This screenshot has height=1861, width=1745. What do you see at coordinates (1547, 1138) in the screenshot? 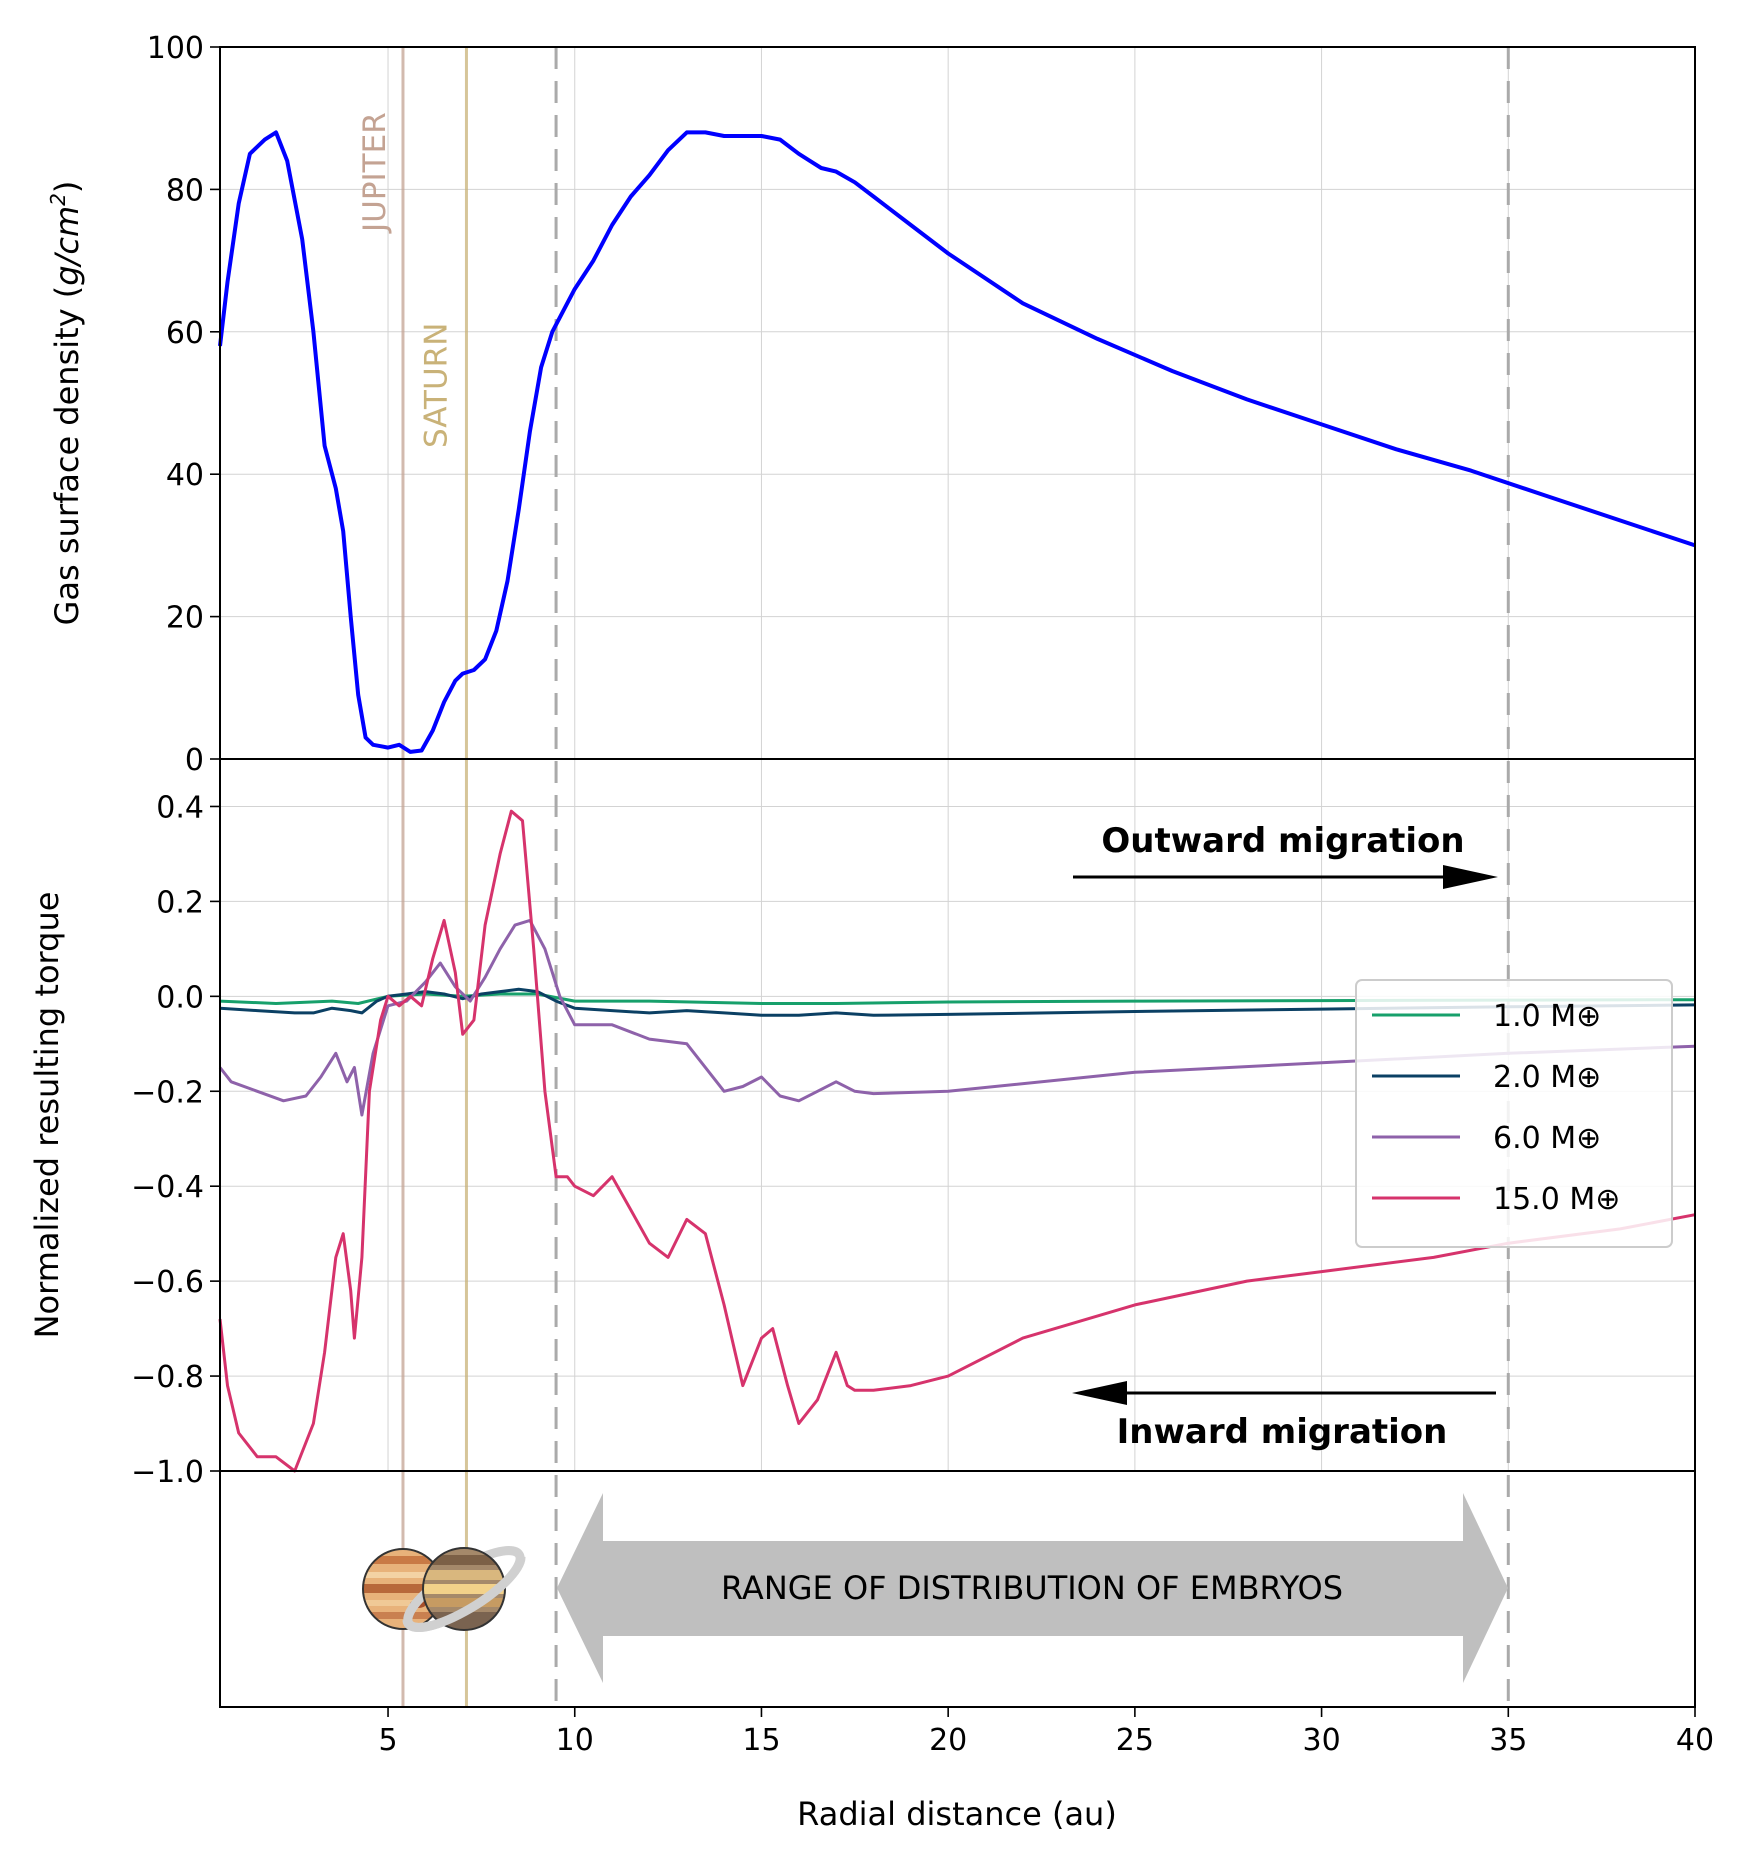
I see `legend-label-3: 6.0 M⊕` at bounding box center [1547, 1138].